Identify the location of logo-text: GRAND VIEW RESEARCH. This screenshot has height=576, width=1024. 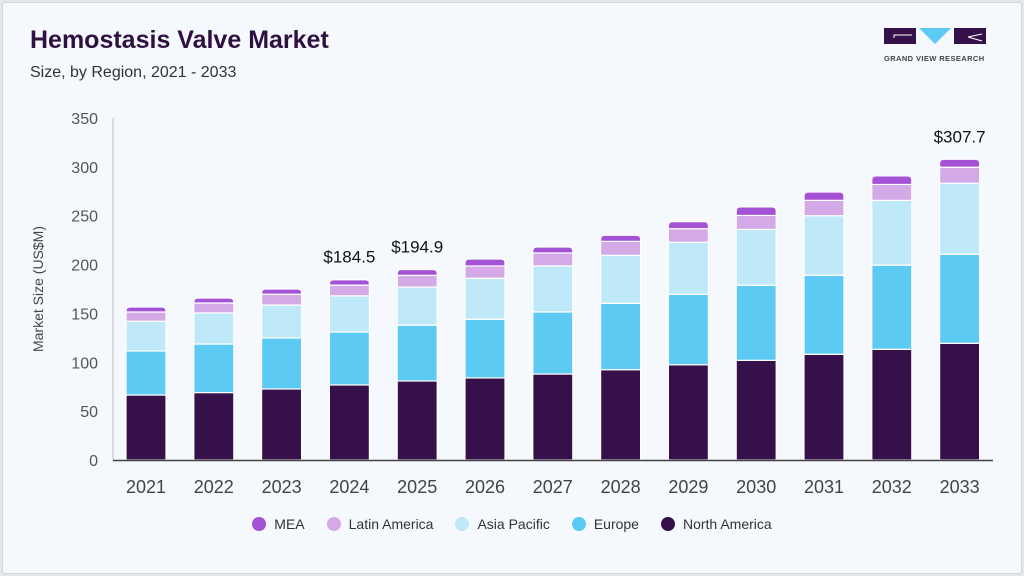
(934, 58).